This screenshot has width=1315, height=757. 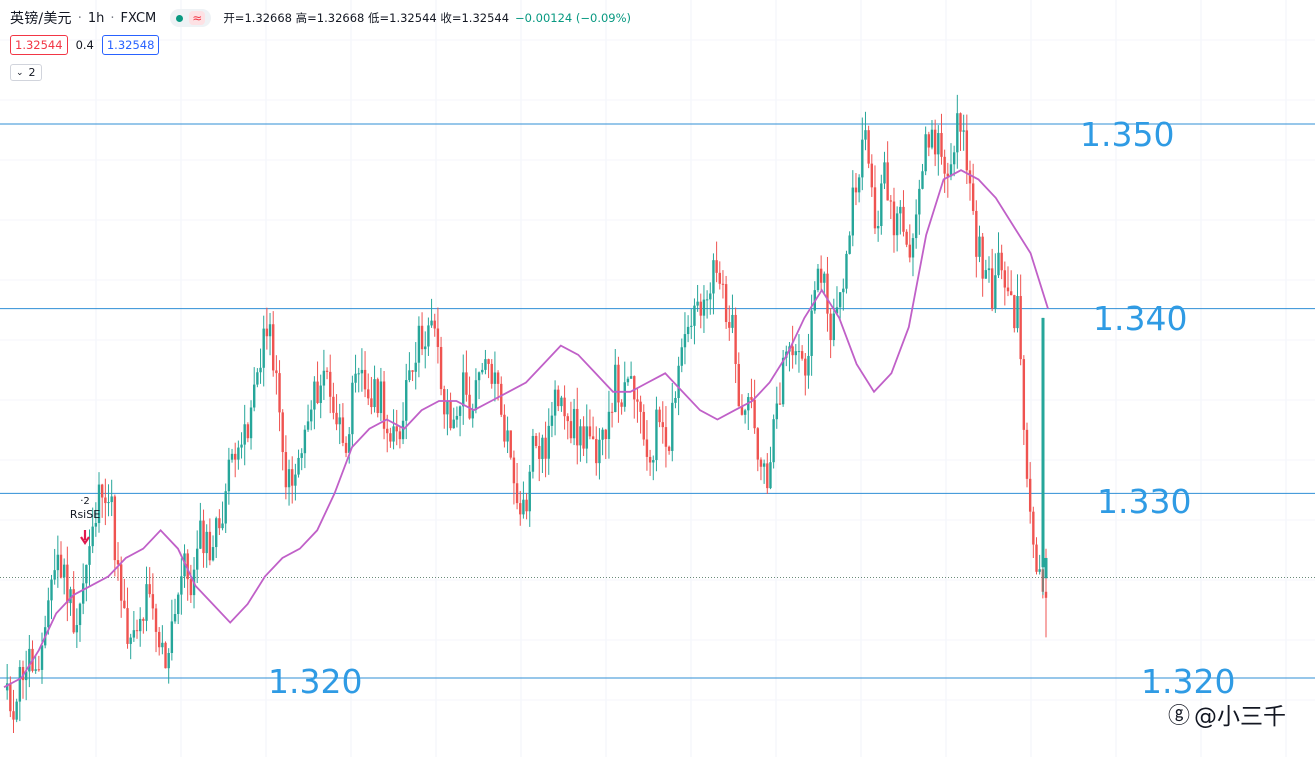 I want to click on interval-label: 1h, so click(x=96, y=18).